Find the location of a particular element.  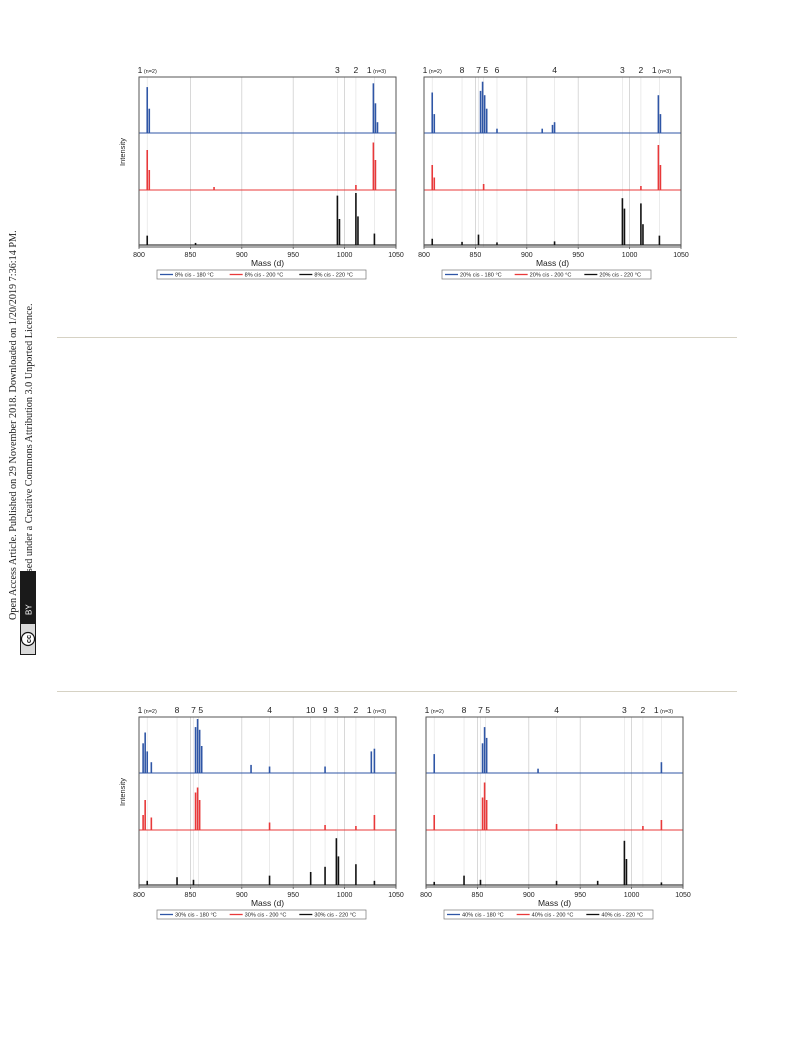

legend-entry: 20% cis - 200 °C is located at coordinates (551, 276).